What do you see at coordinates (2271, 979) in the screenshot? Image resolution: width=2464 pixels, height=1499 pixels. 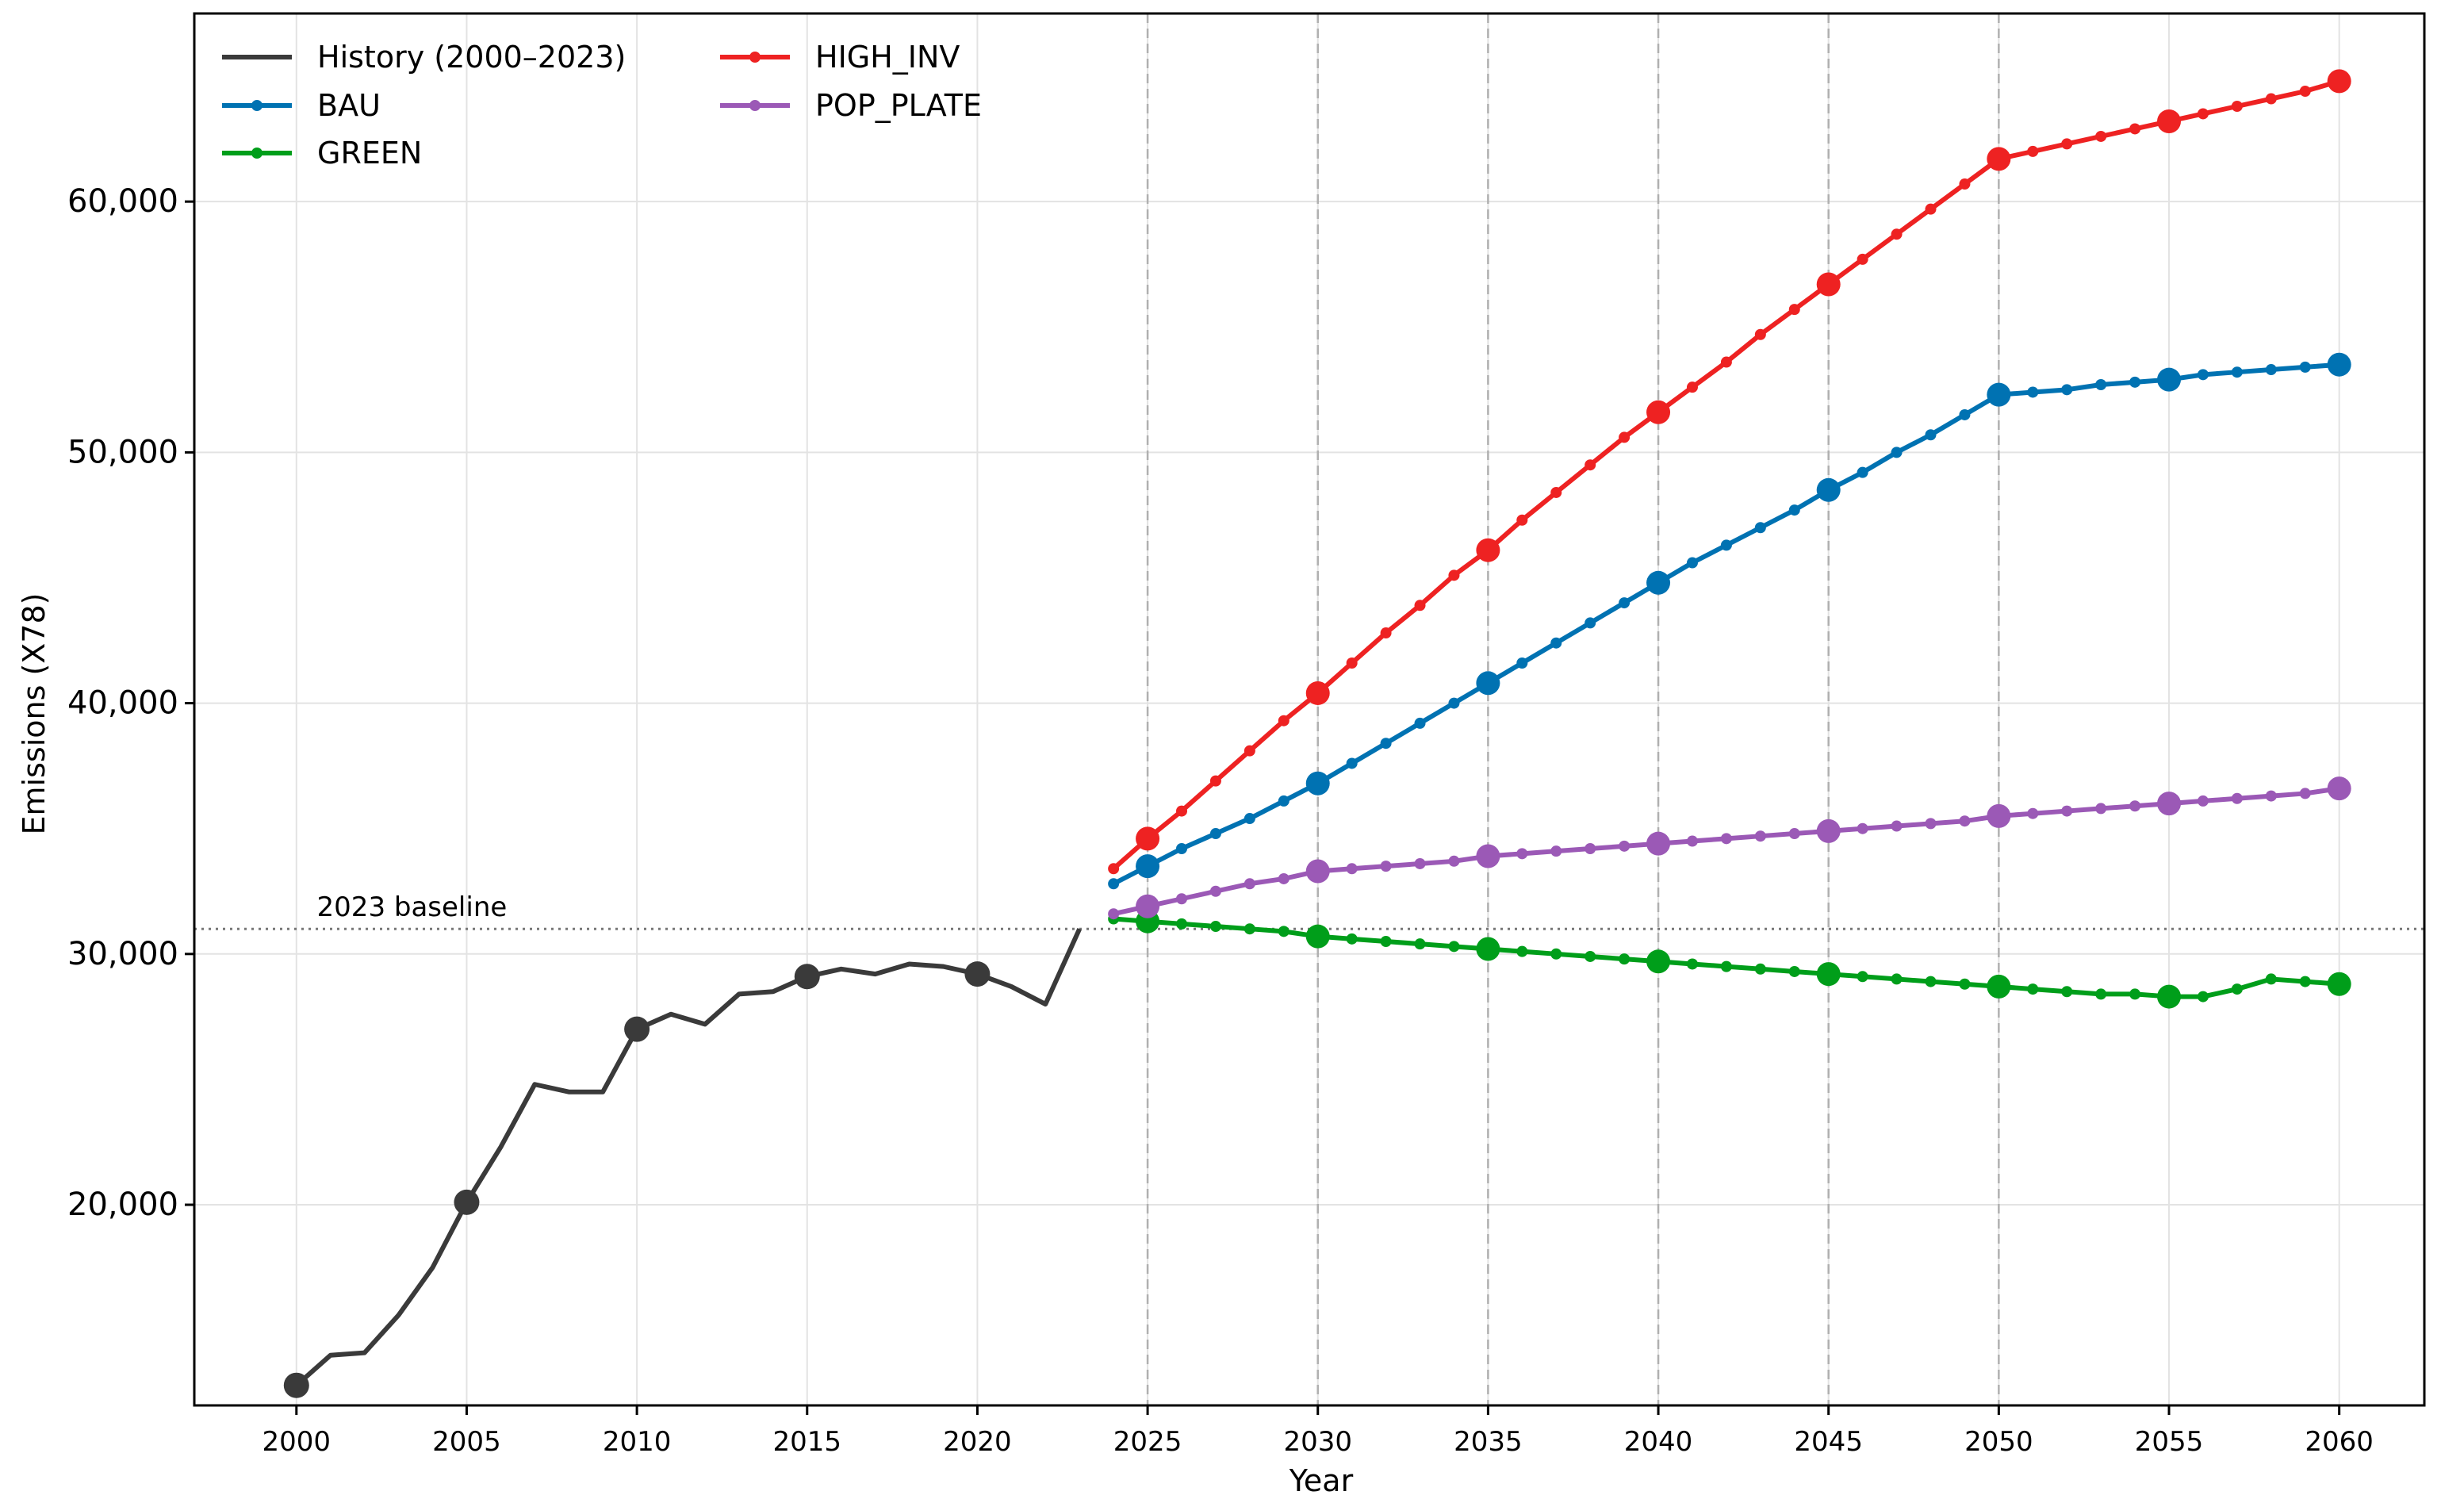 I see `green-point-2058` at bounding box center [2271, 979].